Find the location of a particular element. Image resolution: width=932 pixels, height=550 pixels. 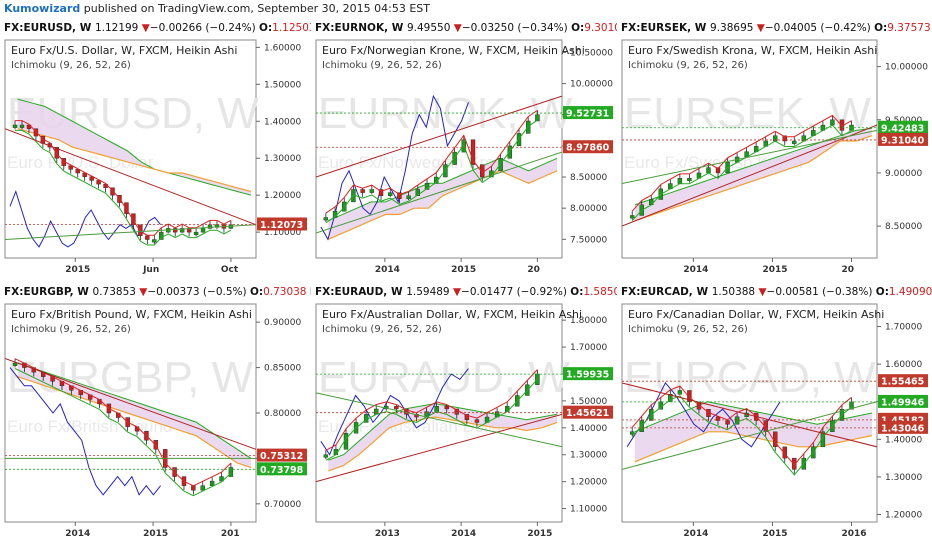

header-segment: 1.12199 is located at coordinates (118, 28).